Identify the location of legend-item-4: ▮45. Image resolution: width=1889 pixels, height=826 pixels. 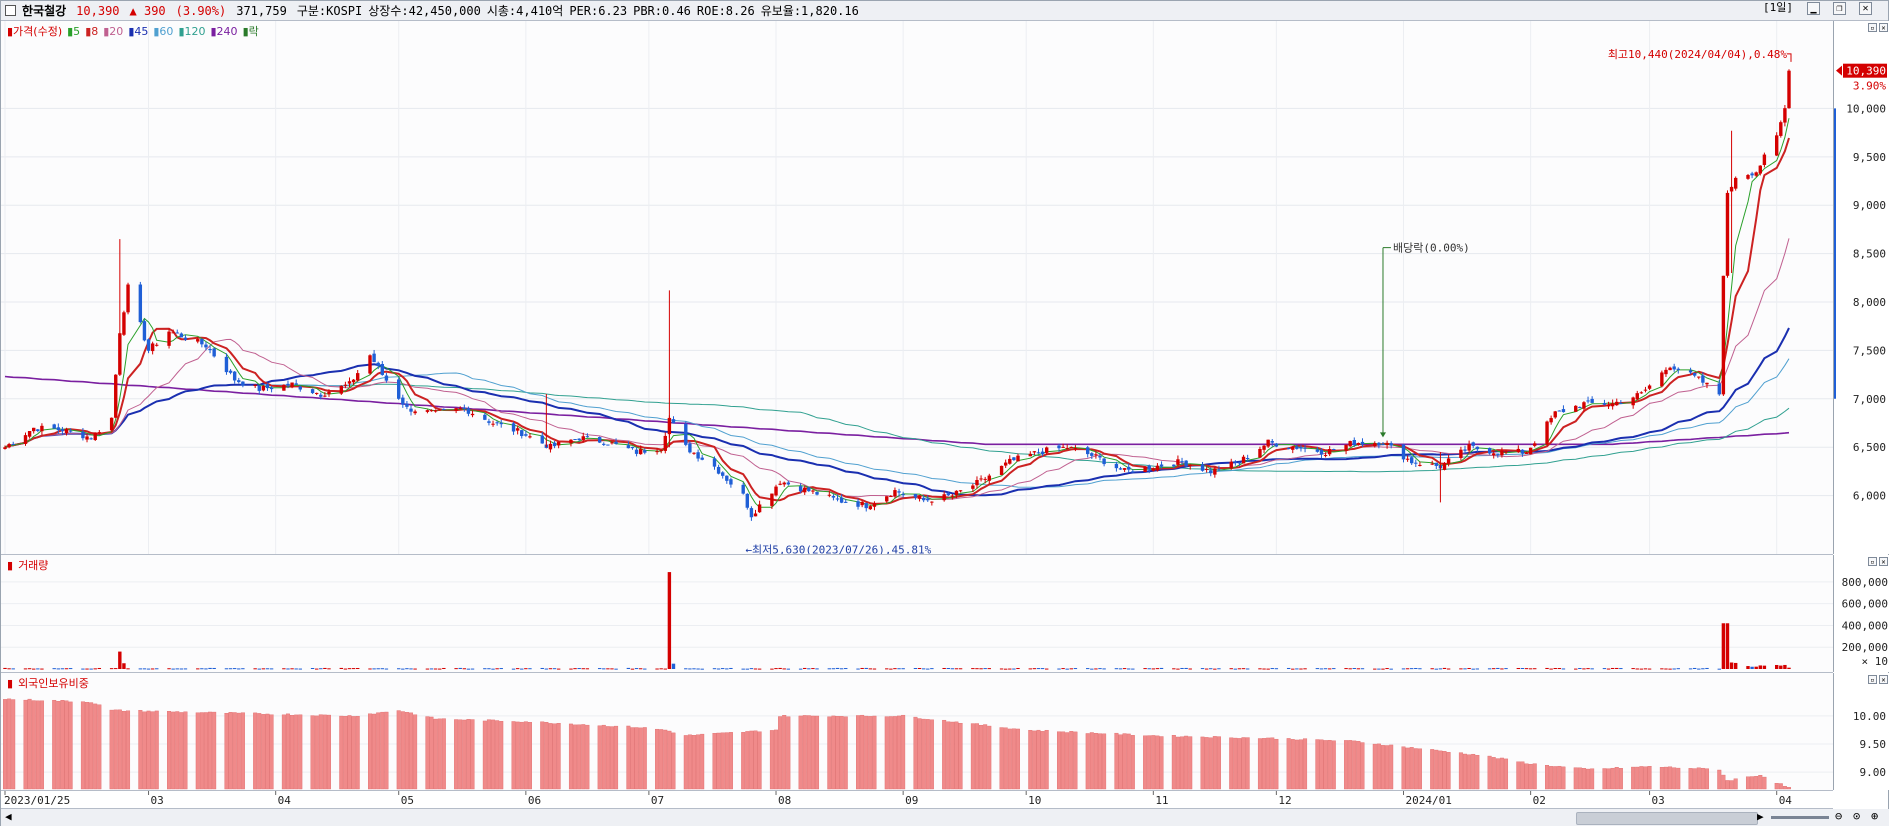
(138, 31).